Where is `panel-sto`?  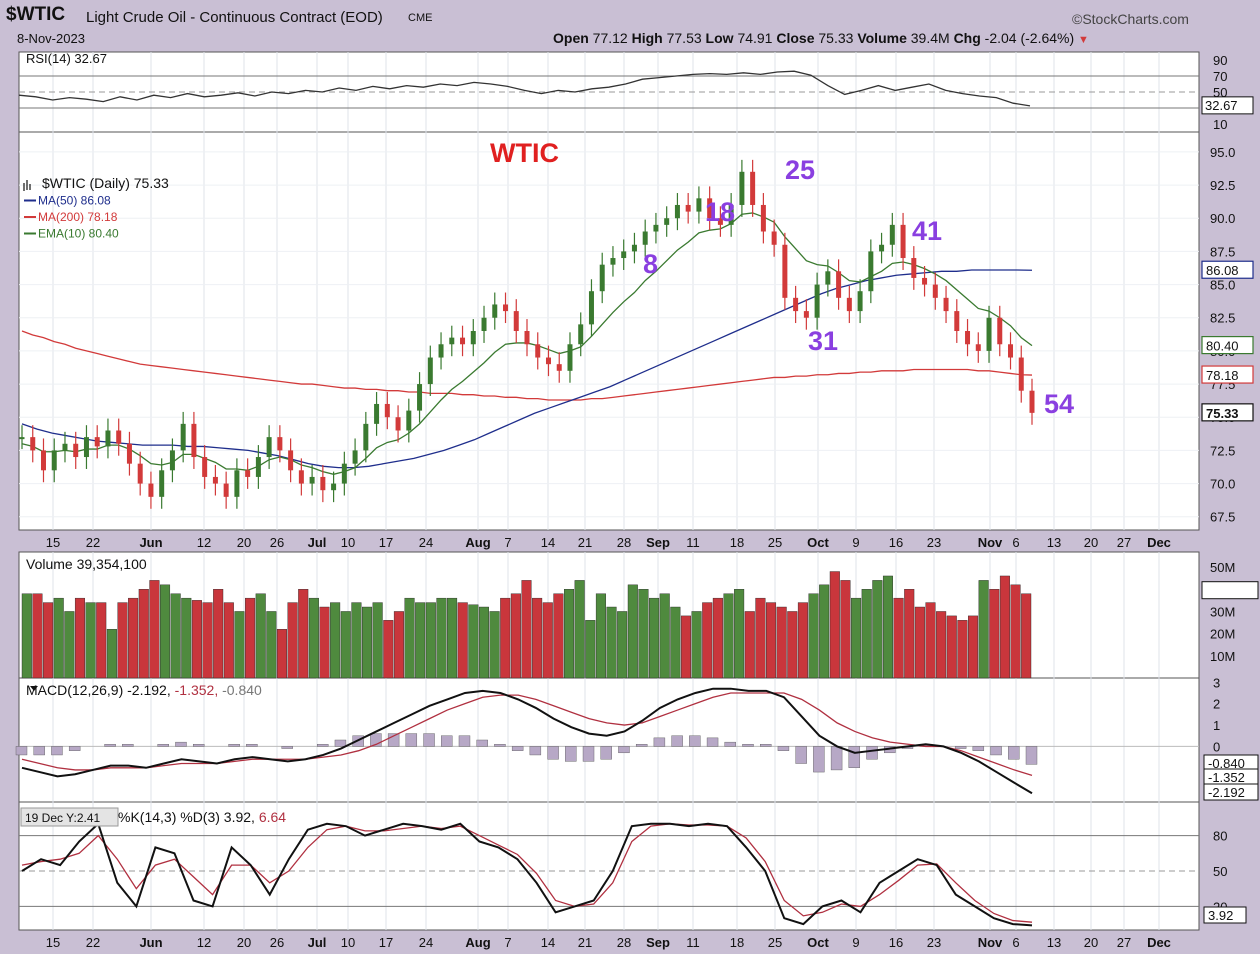
panel-sto is located at coordinates (609, 866).